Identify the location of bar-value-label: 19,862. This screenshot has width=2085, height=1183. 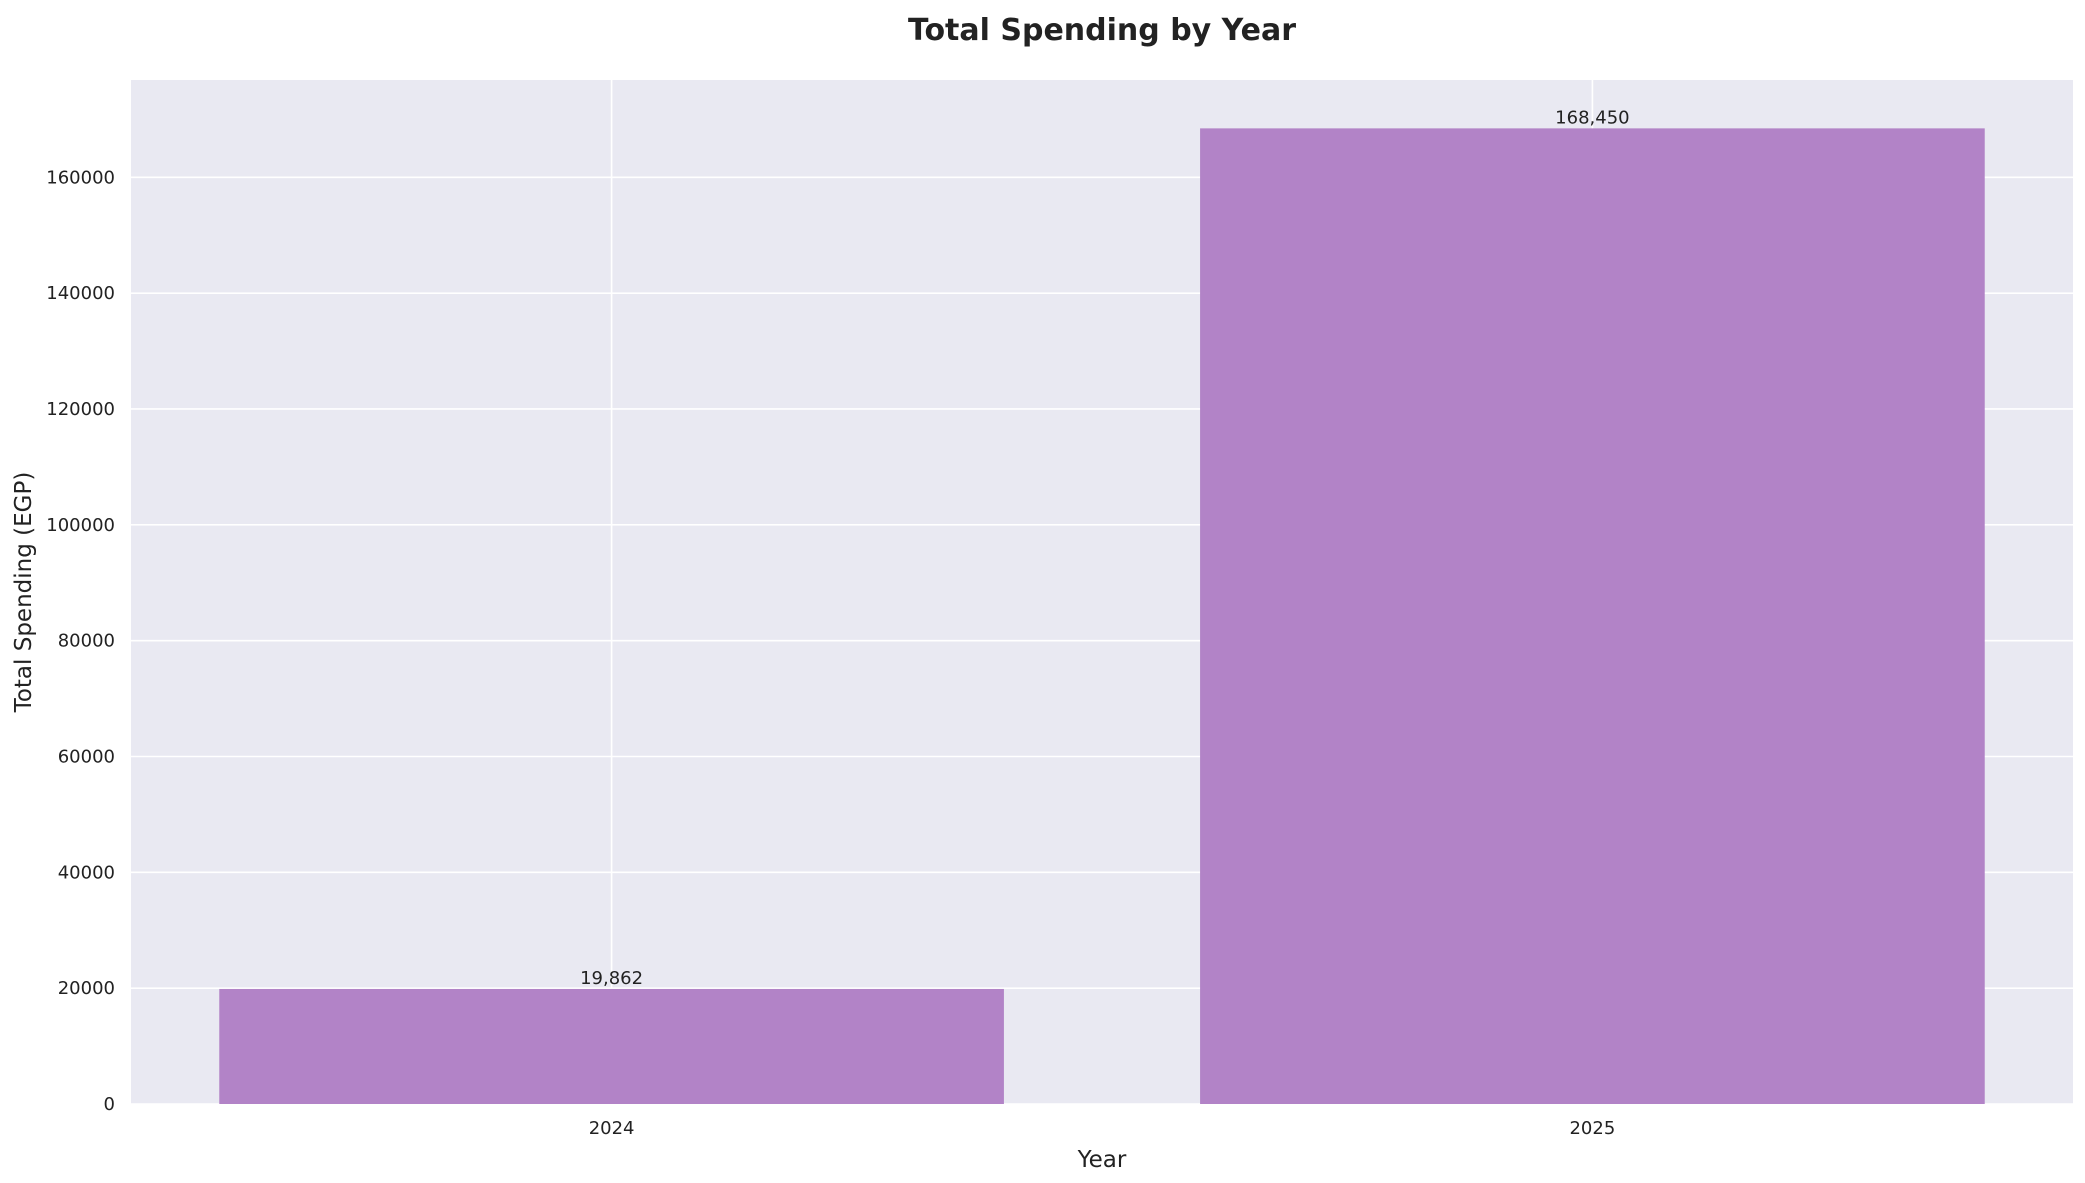
(611, 978).